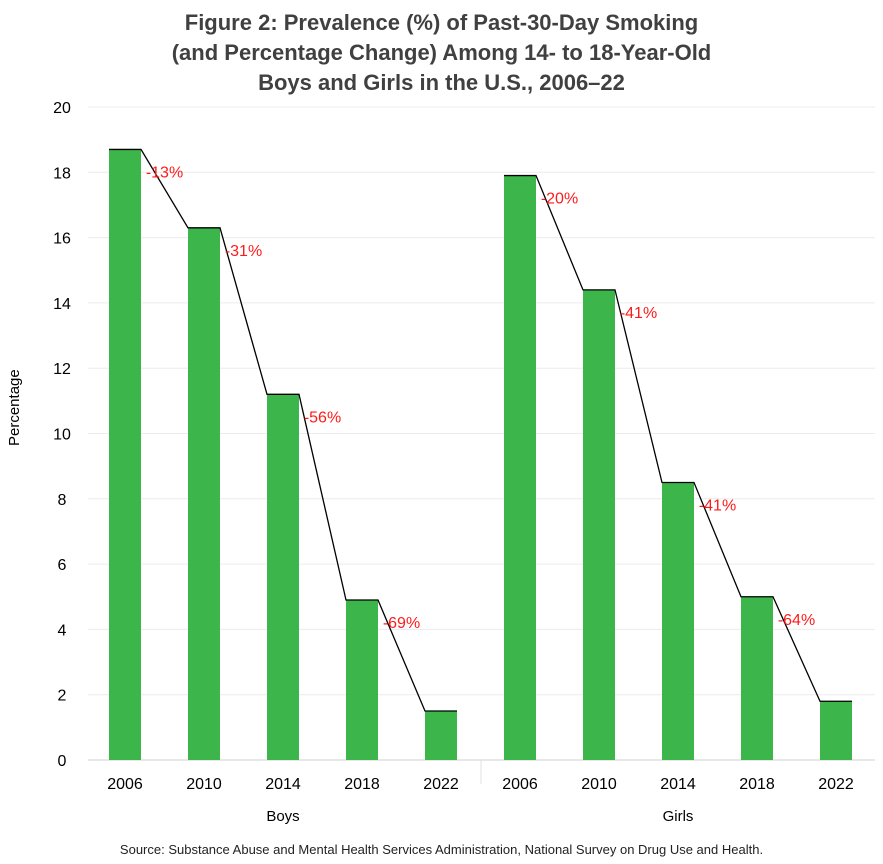 The height and width of the screenshot is (864, 883). I want to click on bar-boys-2022, so click(441, 735).